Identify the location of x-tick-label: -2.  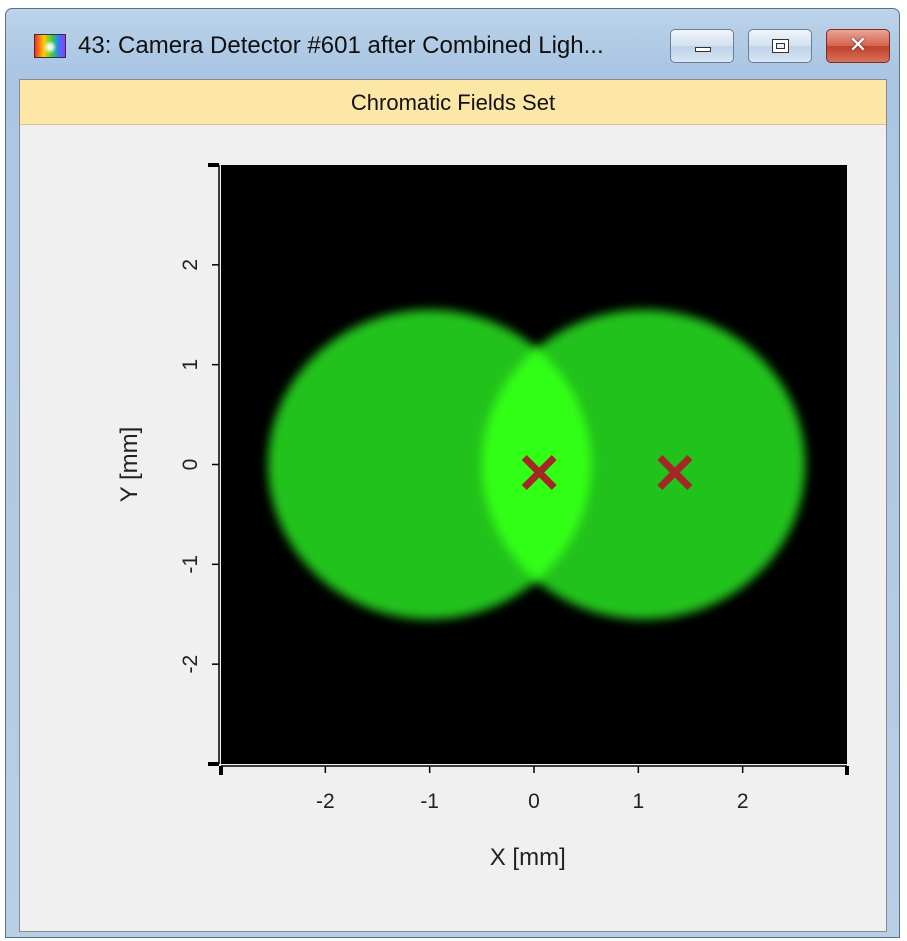
(325, 801).